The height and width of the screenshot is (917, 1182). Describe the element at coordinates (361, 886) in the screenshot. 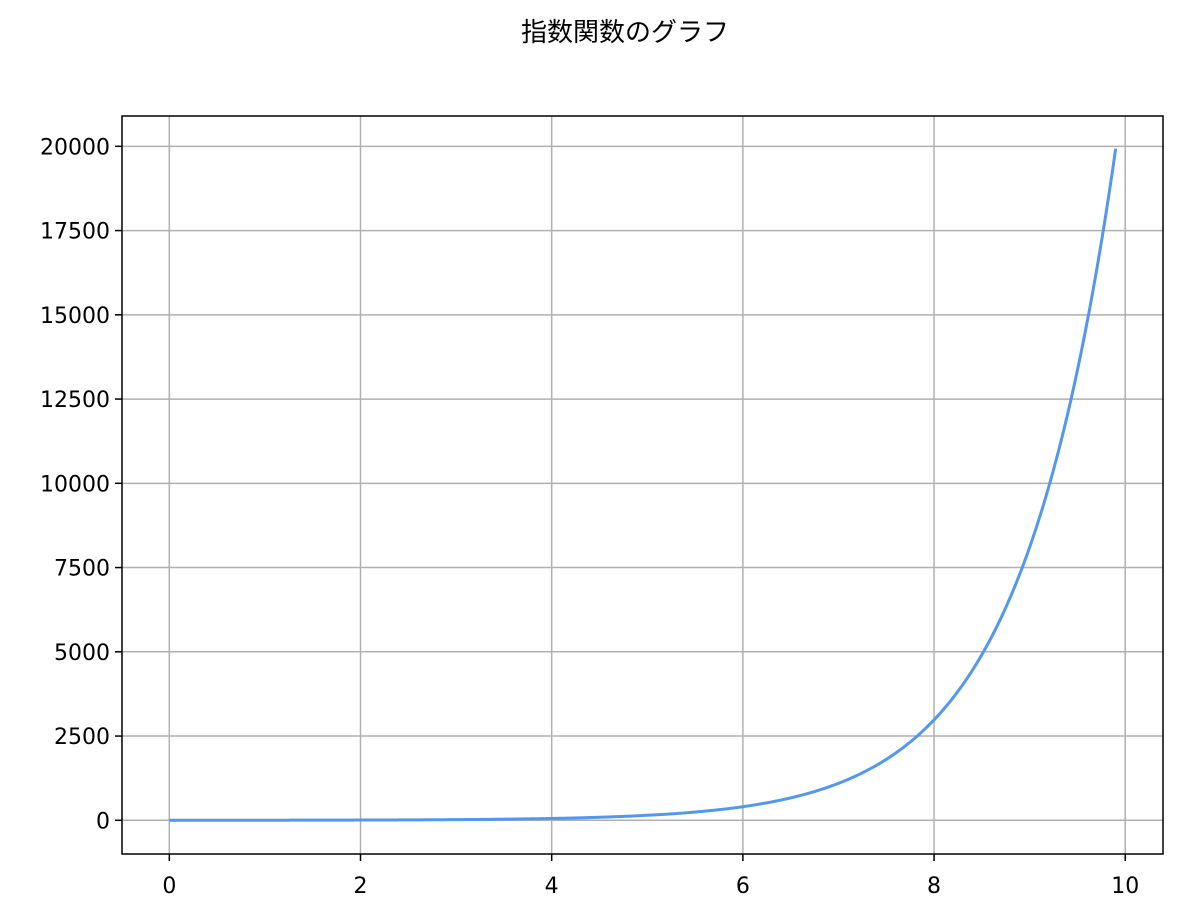

I see `x-tick-label: 2` at that location.